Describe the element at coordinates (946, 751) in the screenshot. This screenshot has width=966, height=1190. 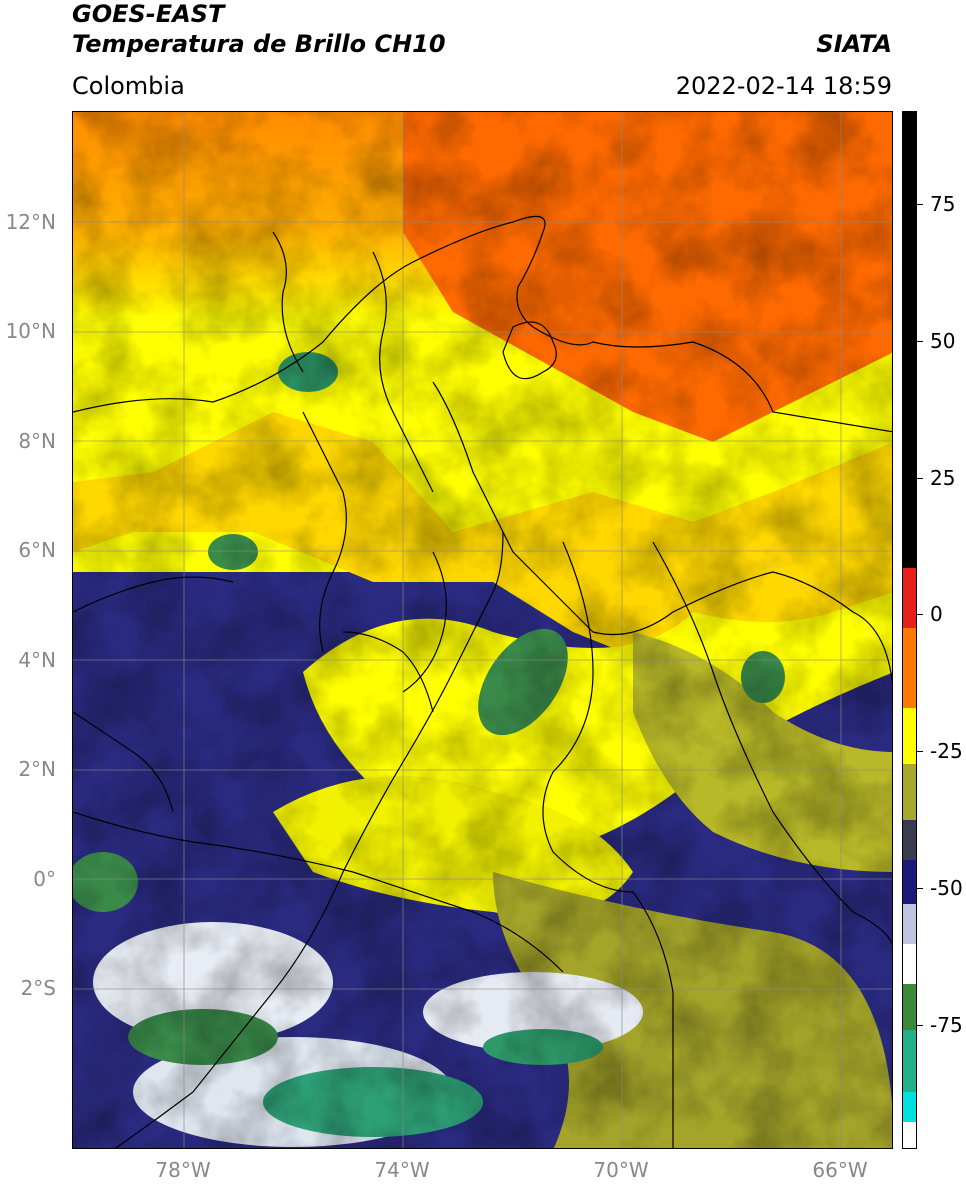
I see `cbar-label-m25: -25` at that location.